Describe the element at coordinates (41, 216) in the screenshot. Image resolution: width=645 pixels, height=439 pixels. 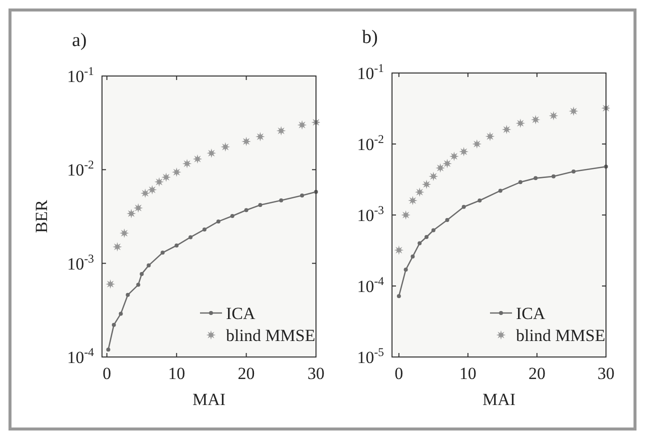
I see `y-axis-title: BER` at that location.